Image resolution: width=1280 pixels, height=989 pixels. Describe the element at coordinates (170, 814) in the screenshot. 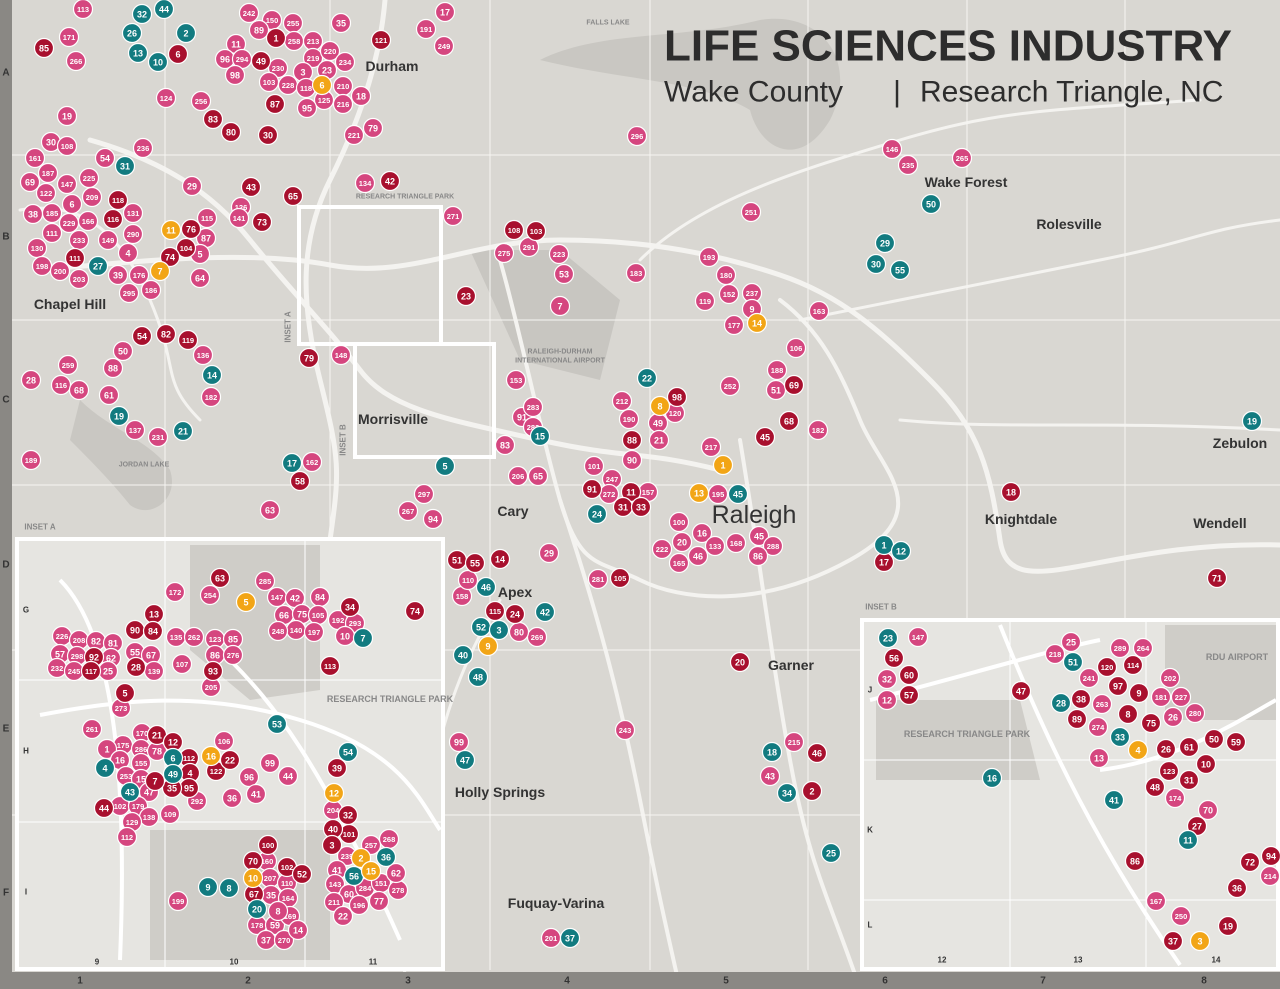

I see `marker-label: 109` at that location.